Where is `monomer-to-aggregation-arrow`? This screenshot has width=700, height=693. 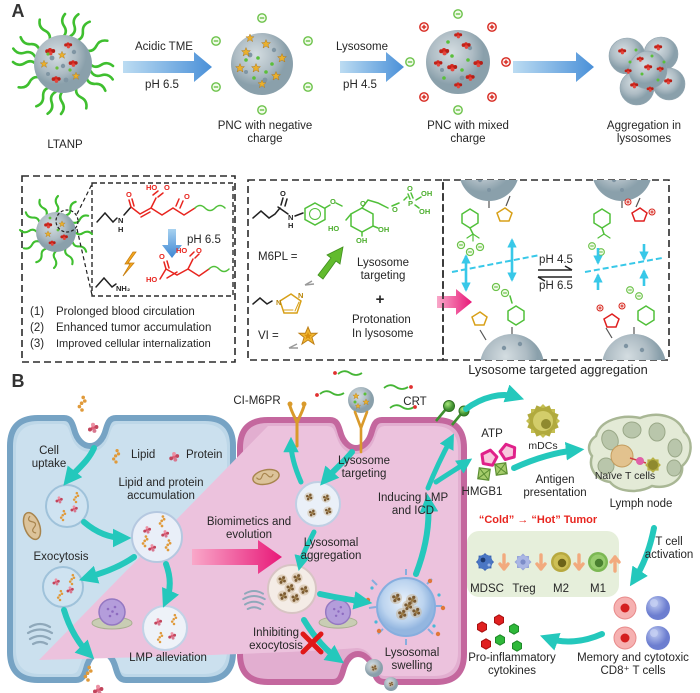
monomer-to-aggregation-arrow is located at coordinates (454, 302).